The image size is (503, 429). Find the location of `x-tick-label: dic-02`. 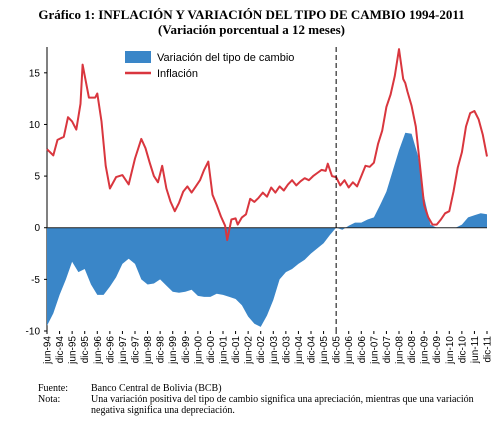

x-tick-label: dic-02 is located at coordinates (261, 350).